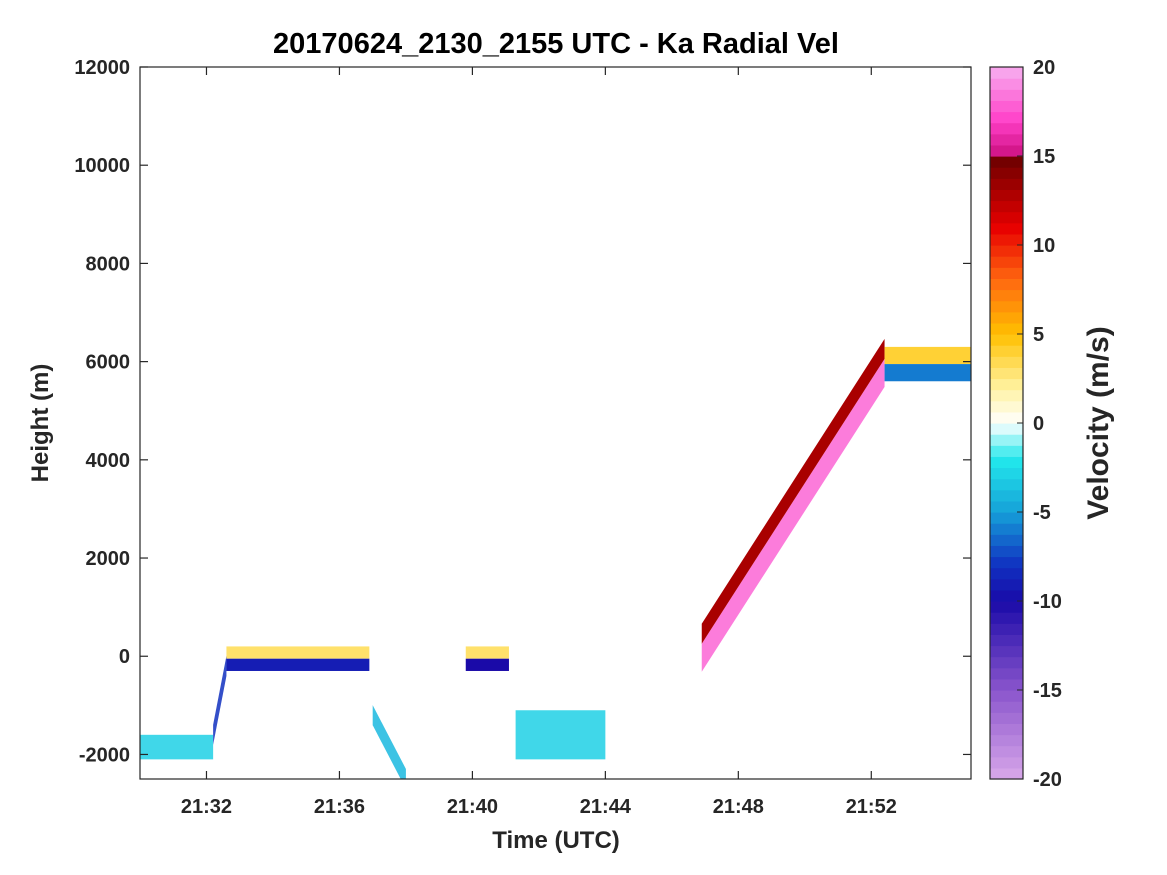 The image size is (1167, 875). Describe the element at coordinates (472, 807) in the screenshot. I see `x-tick-label: 21:40` at that location.